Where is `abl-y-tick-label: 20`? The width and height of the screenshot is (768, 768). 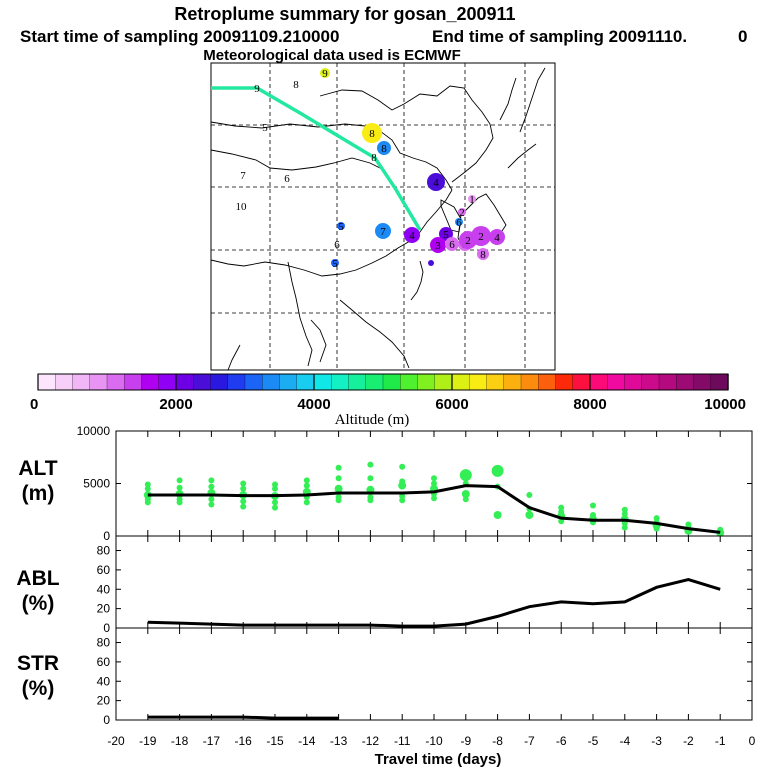
abl-y-tick-label: 20 is located at coordinates (104, 609).